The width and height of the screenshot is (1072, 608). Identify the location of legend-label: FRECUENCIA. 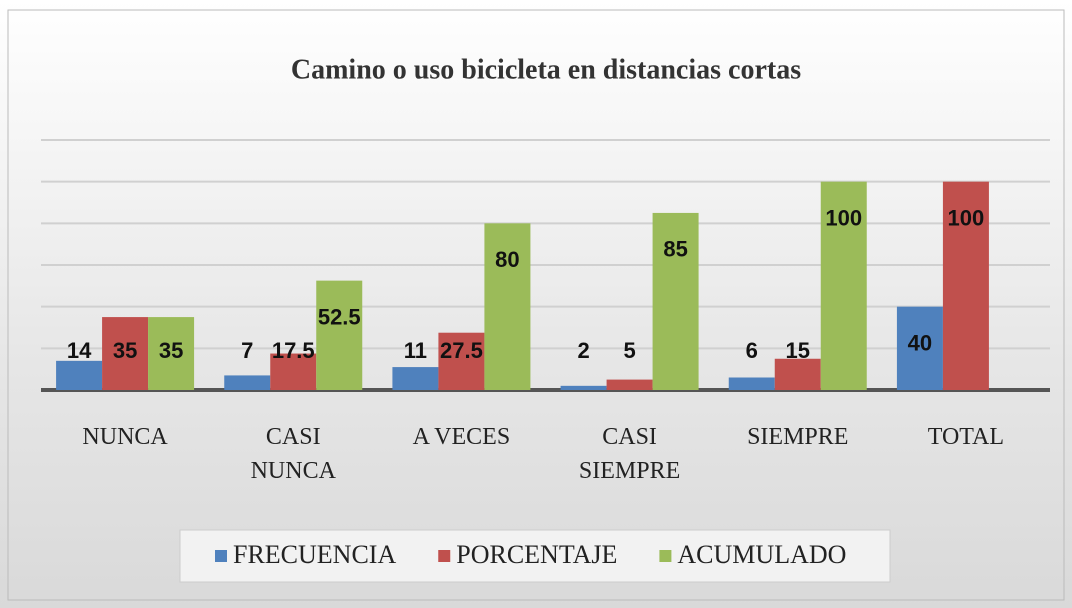
(314, 554).